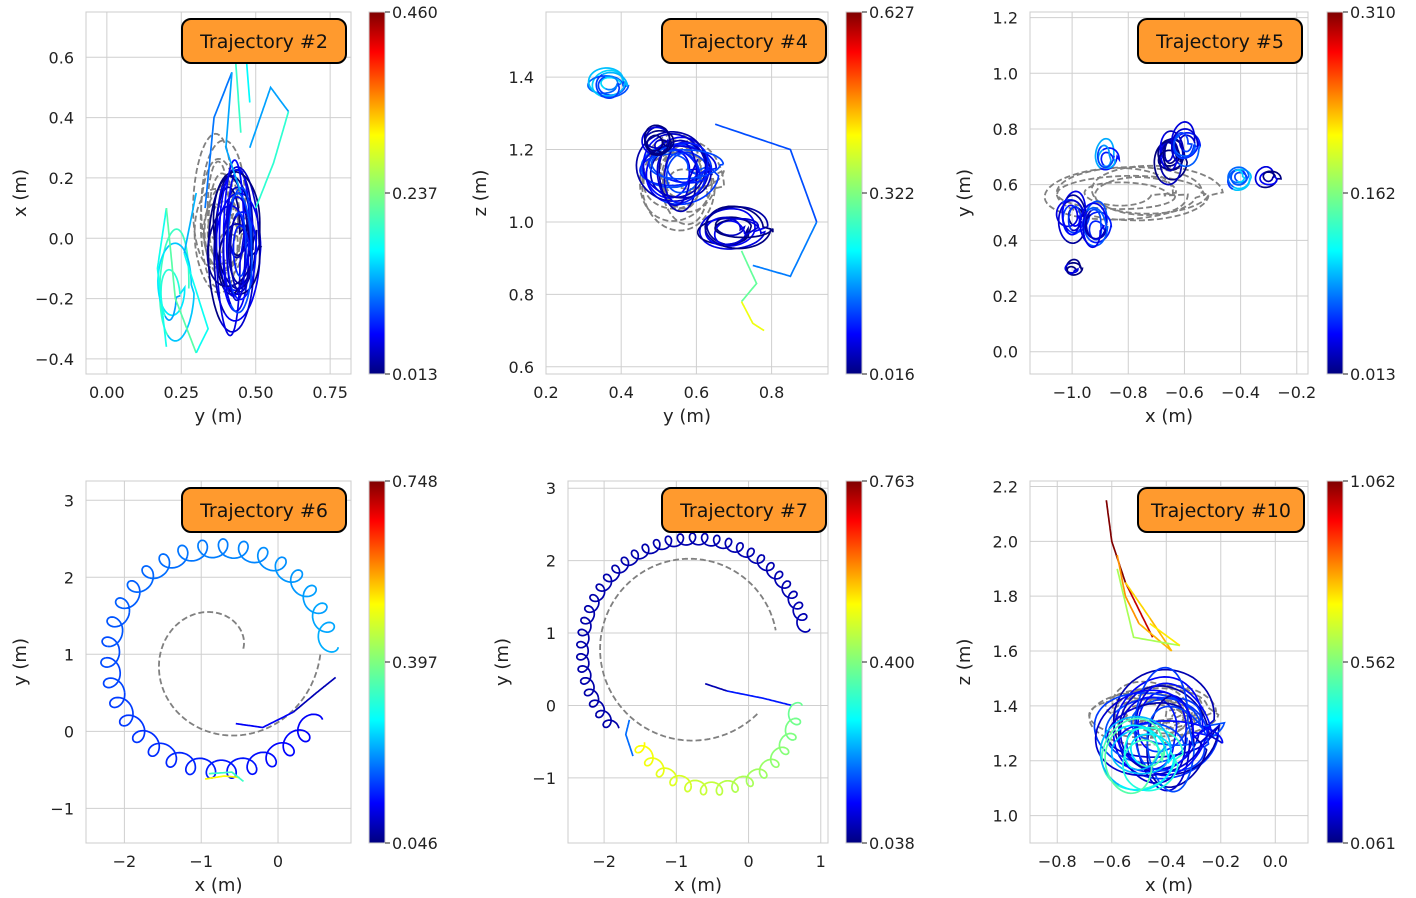  I want to click on chart-title: Trajectory #10, so click(1220, 511).